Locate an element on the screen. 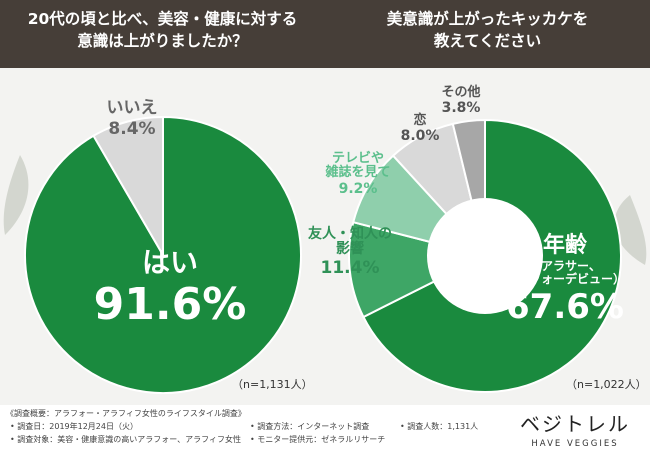 This screenshot has width=650, height=450. slice-label-tv-line2: 雑誌を見て is located at coordinates (358, 173).